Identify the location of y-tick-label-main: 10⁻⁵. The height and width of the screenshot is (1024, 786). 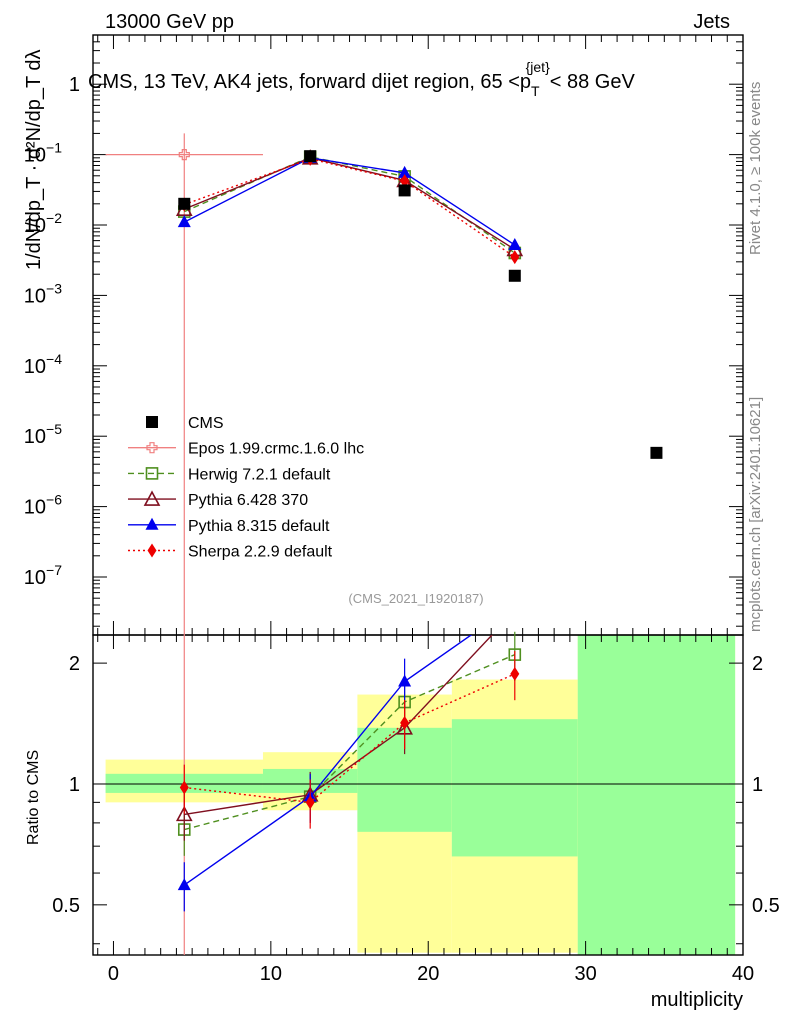
(43, 434).